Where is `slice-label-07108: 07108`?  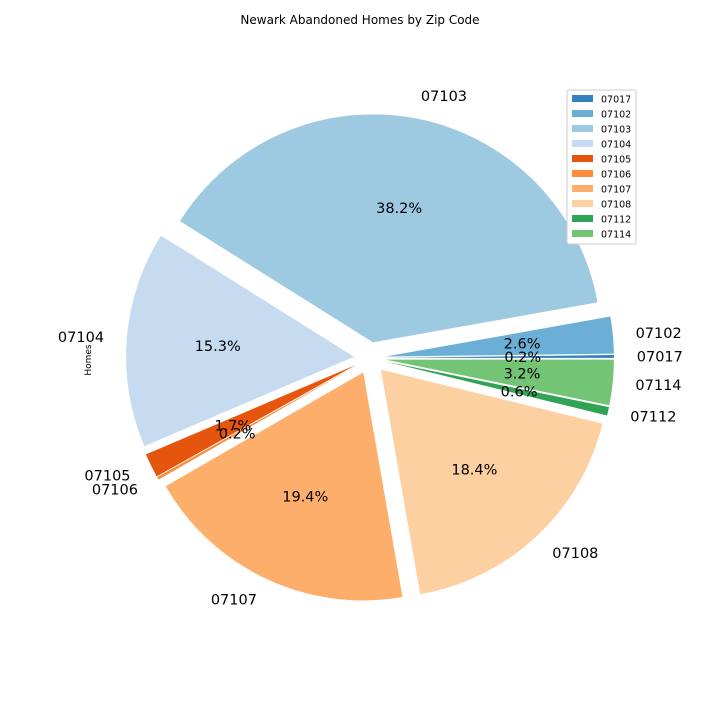 slice-label-07108: 07108 is located at coordinates (575, 554).